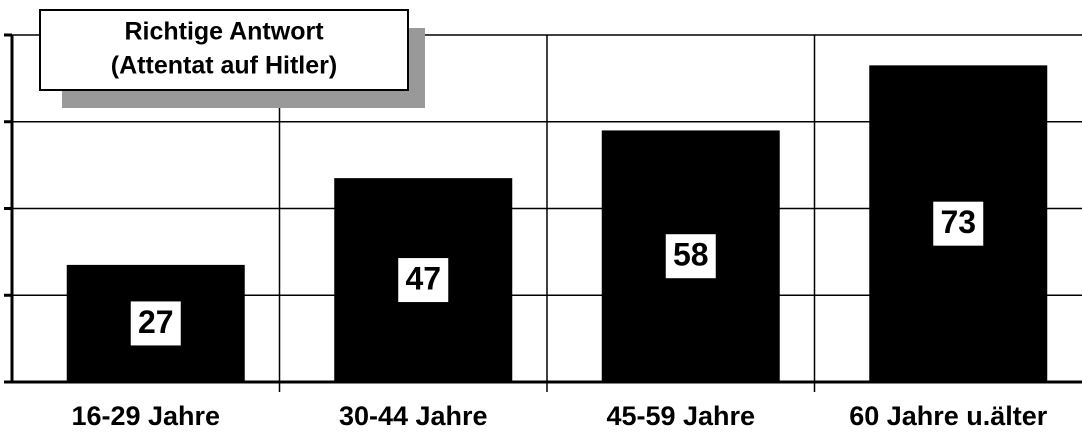  I want to click on x-tick-label: 16-29 Jahre, so click(145, 416).